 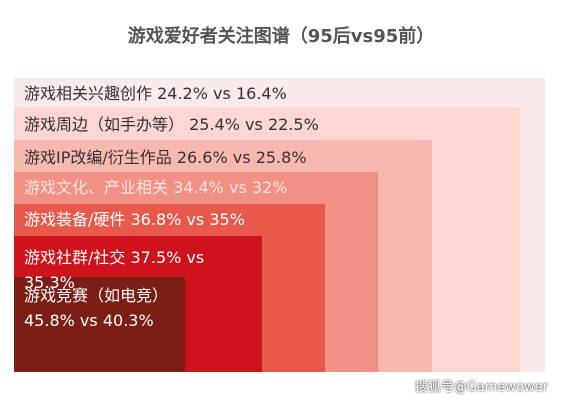 What do you see at coordinates (156, 257) in the screenshot?
I see `value-label: 37.5%` at bounding box center [156, 257].